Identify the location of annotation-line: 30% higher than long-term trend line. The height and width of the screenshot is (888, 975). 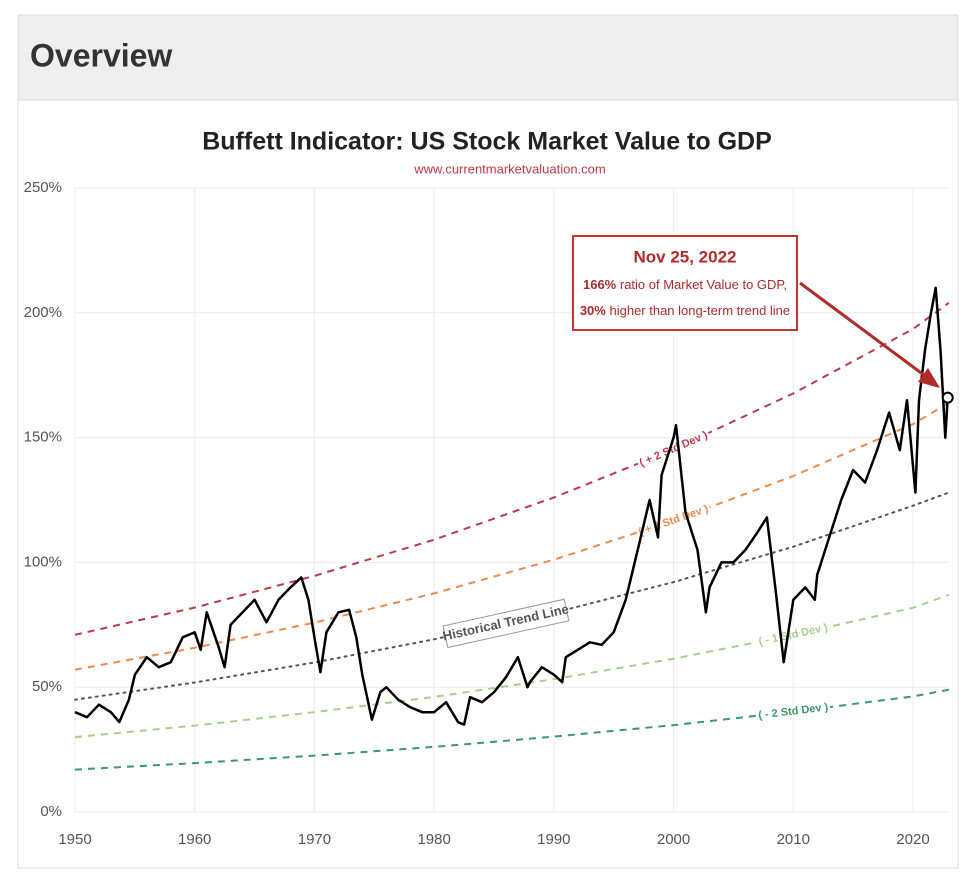
(685, 310).